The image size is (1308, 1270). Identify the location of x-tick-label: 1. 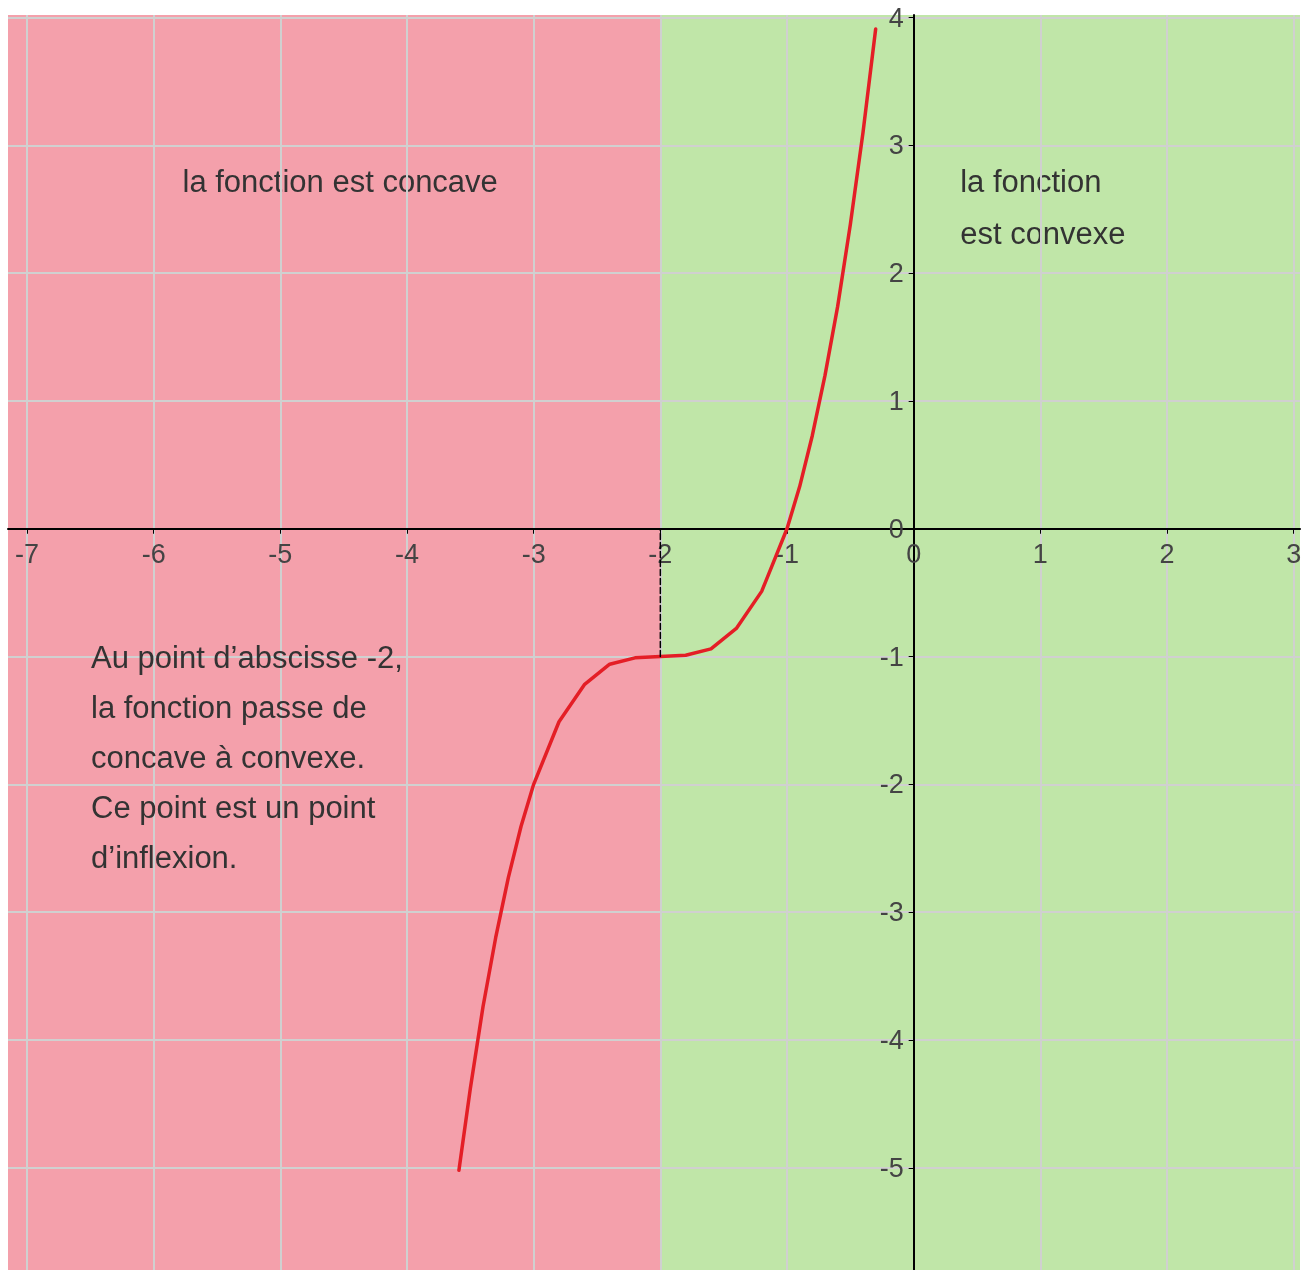
(1040, 554).